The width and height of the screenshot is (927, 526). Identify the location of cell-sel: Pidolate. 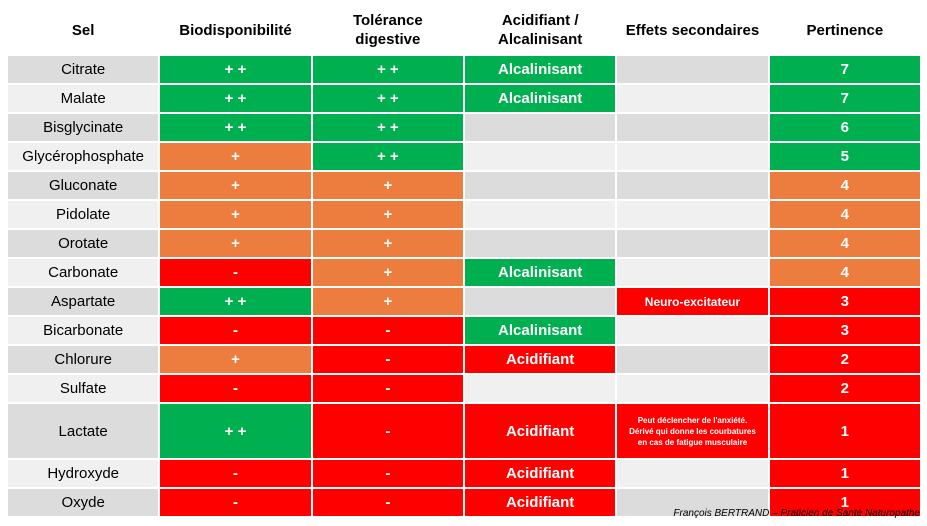
(83, 214).